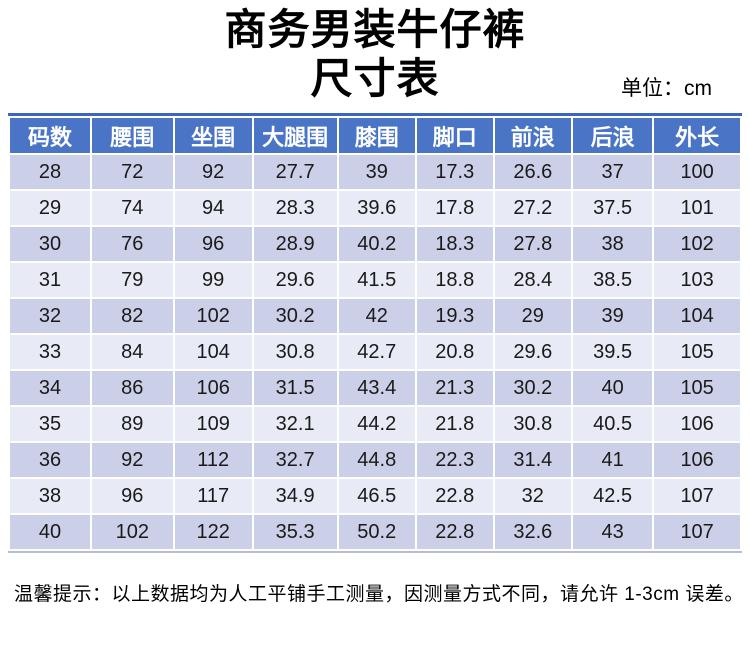  Describe the element at coordinates (454, 208) in the screenshot. I see `table-cell: 17.8` at that location.